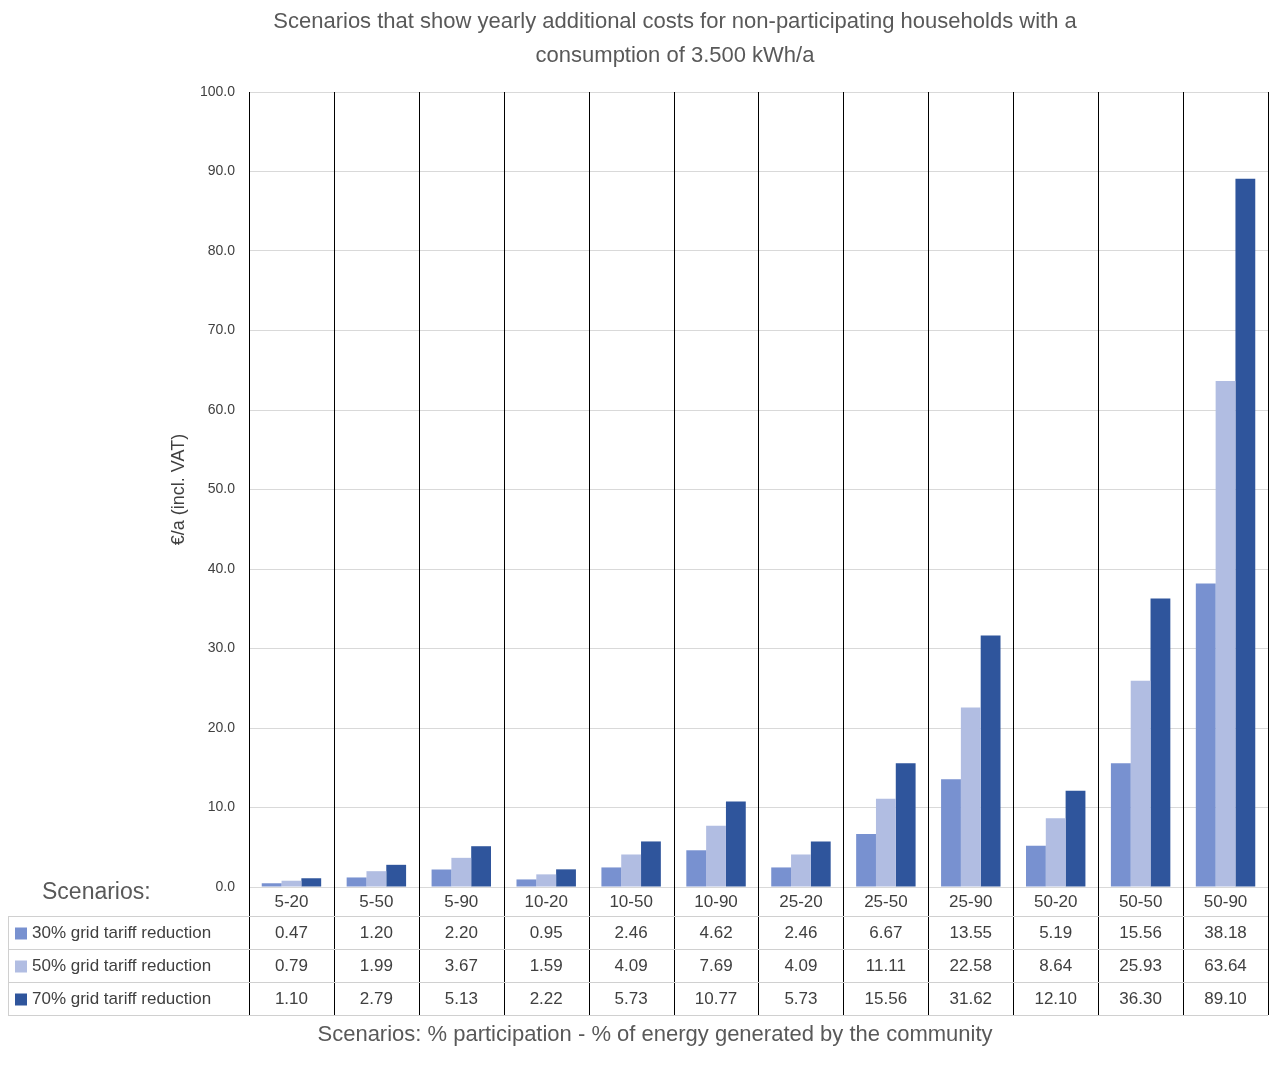  Describe the element at coordinates (1225, 933) in the screenshot. I see `data-label: 38.18` at that location.